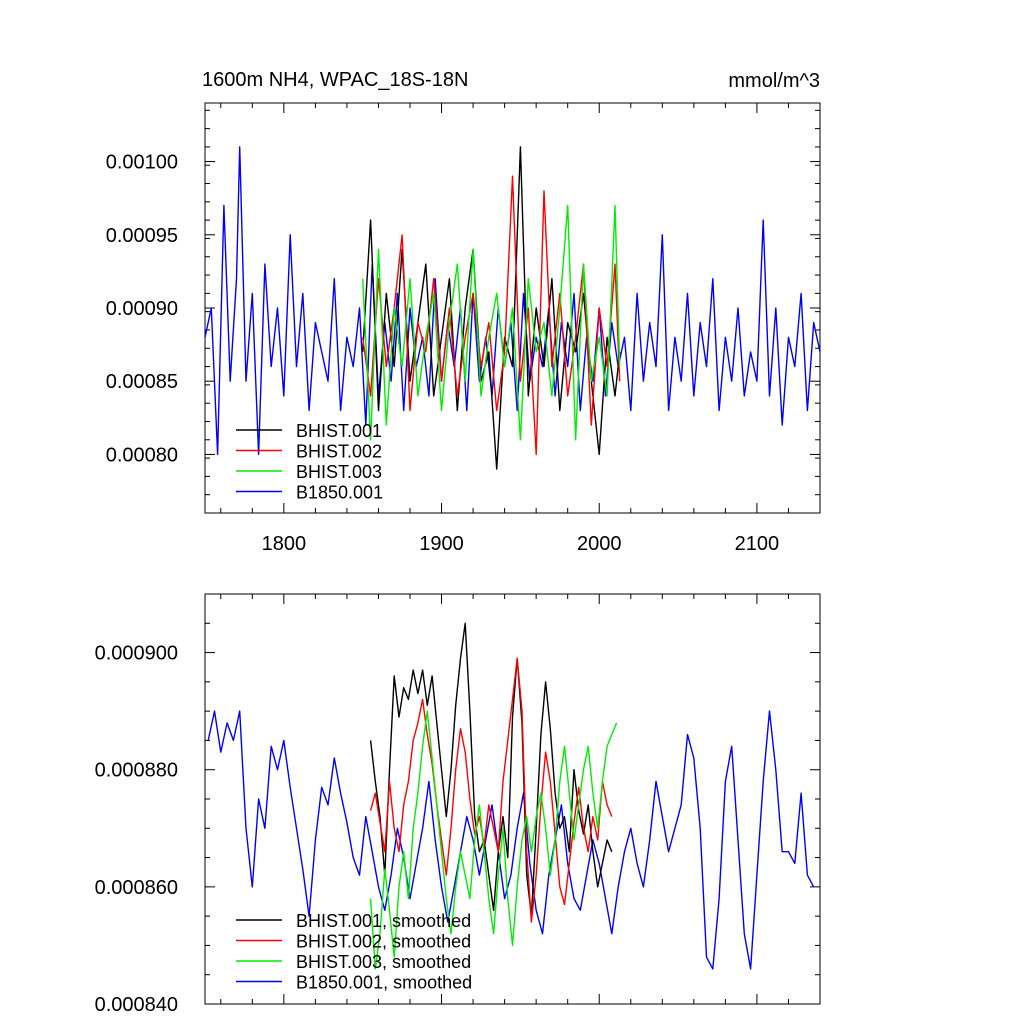 This screenshot has height=1029, width=1024. I want to click on y-tick-label: 0.000880, so click(136, 771).